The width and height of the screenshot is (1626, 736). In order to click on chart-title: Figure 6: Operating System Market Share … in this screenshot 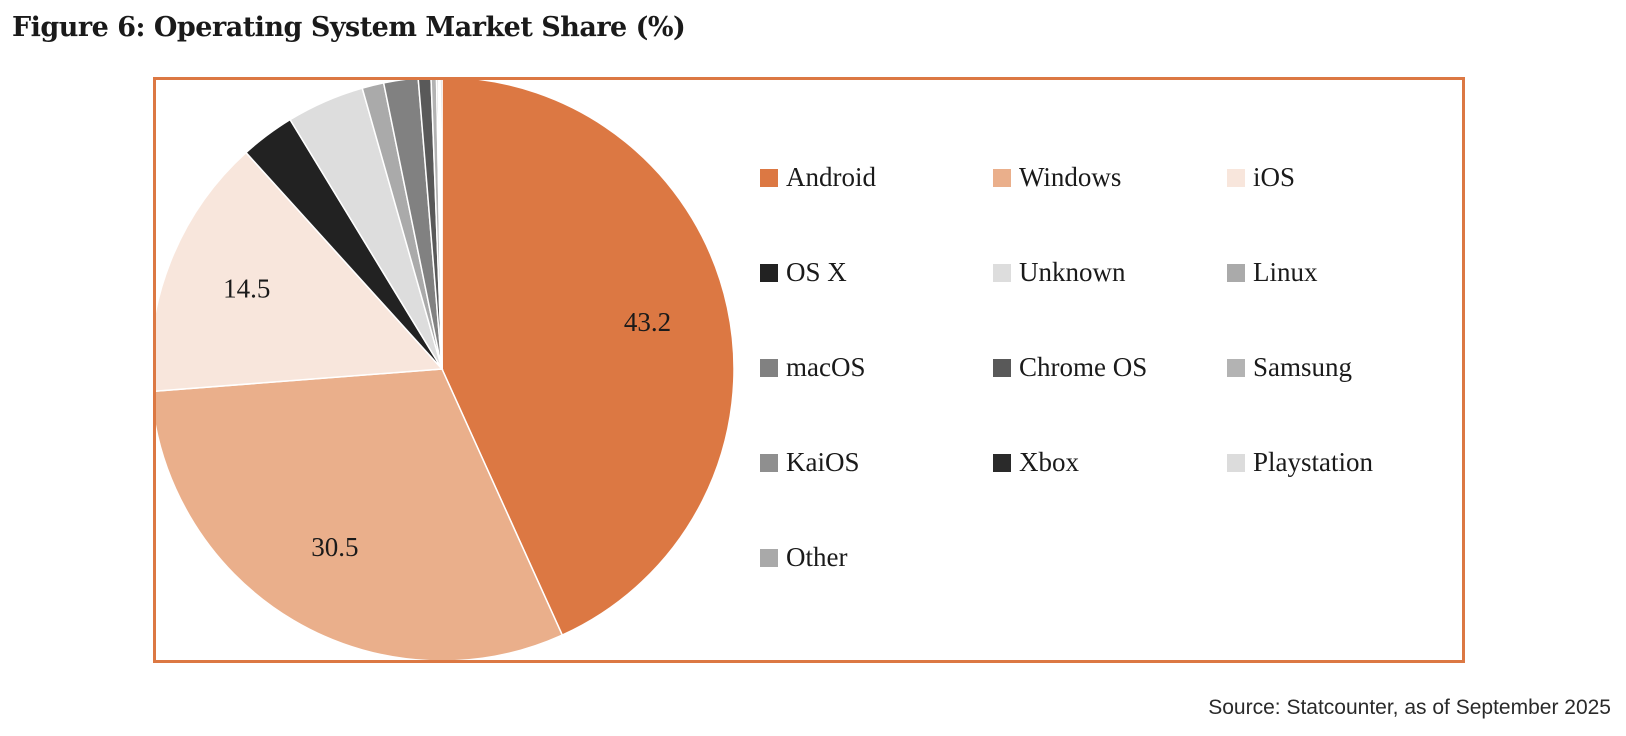, I will do `click(349, 27)`.